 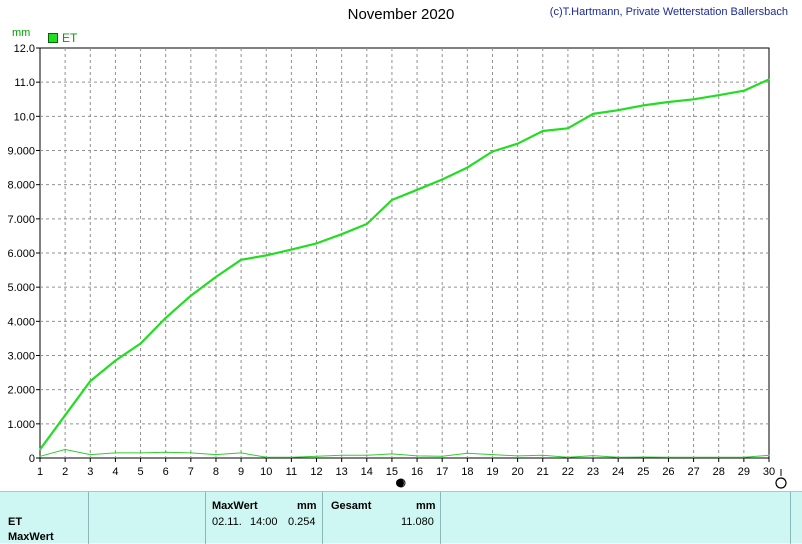 I want to click on x-tick-label: 26, so click(x=668, y=472).